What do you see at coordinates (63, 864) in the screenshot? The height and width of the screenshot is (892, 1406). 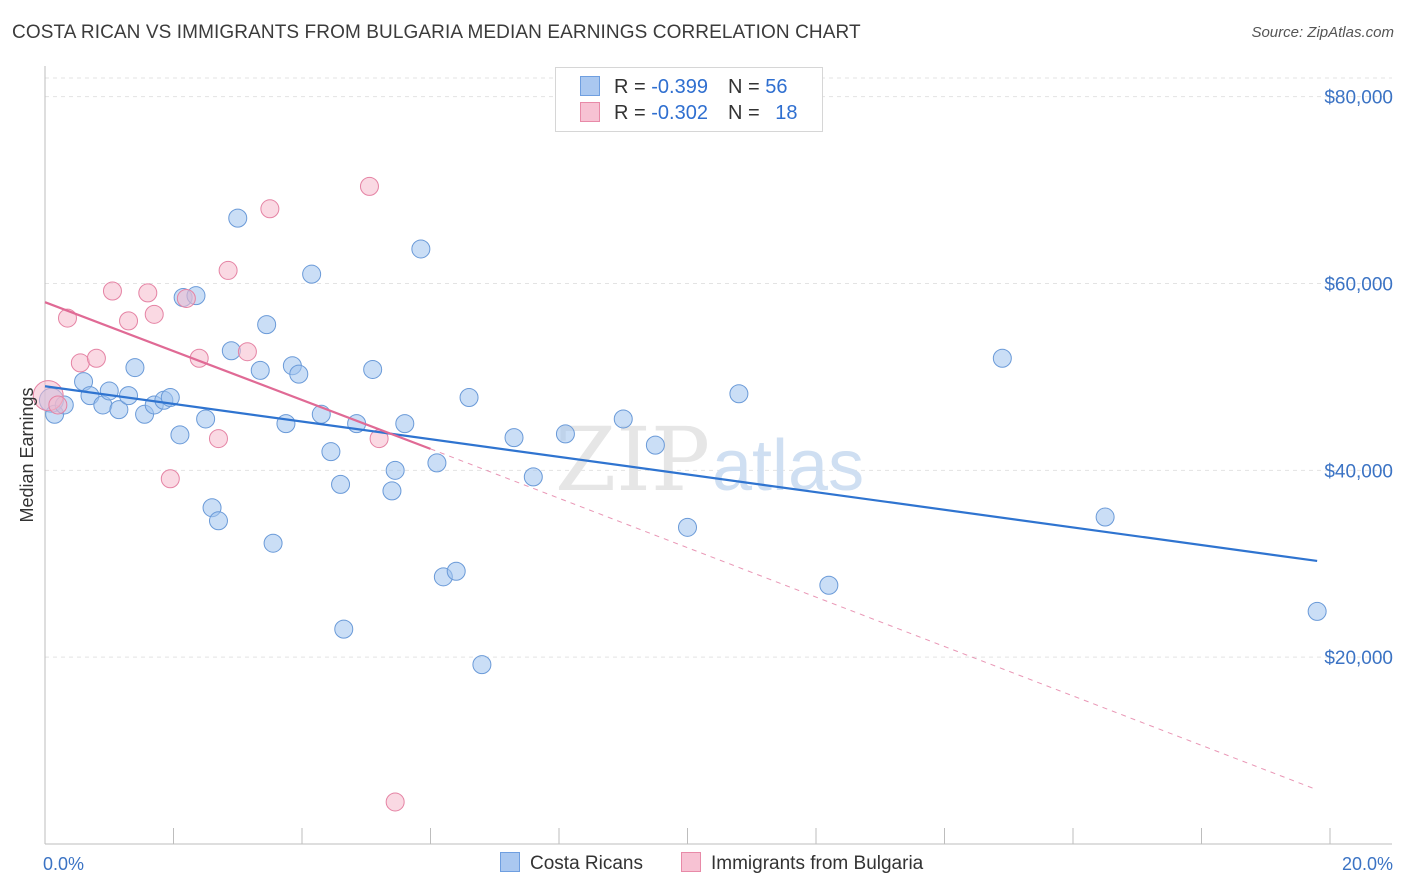 I see `x-tick-label: 0.0%` at bounding box center [63, 864].